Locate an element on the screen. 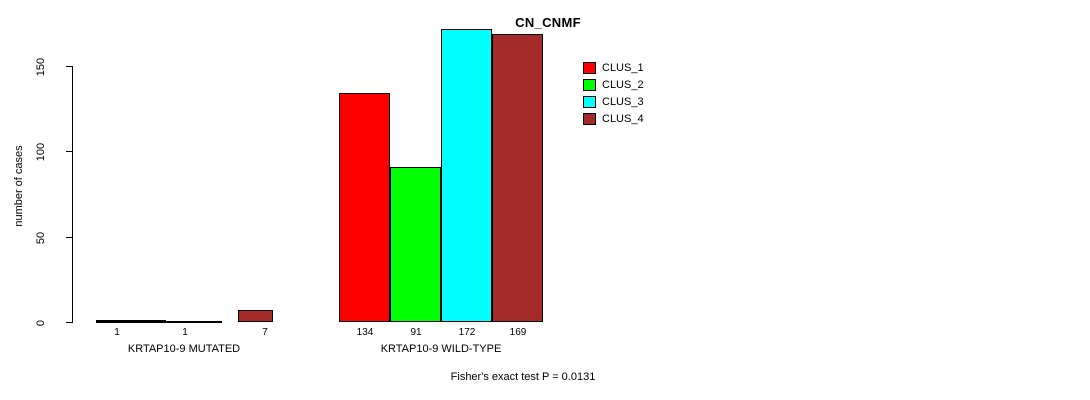 Image resolution: width=1090 pixels, height=400 pixels. y-axis-title: number of cases is located at coordinates (19, 186).